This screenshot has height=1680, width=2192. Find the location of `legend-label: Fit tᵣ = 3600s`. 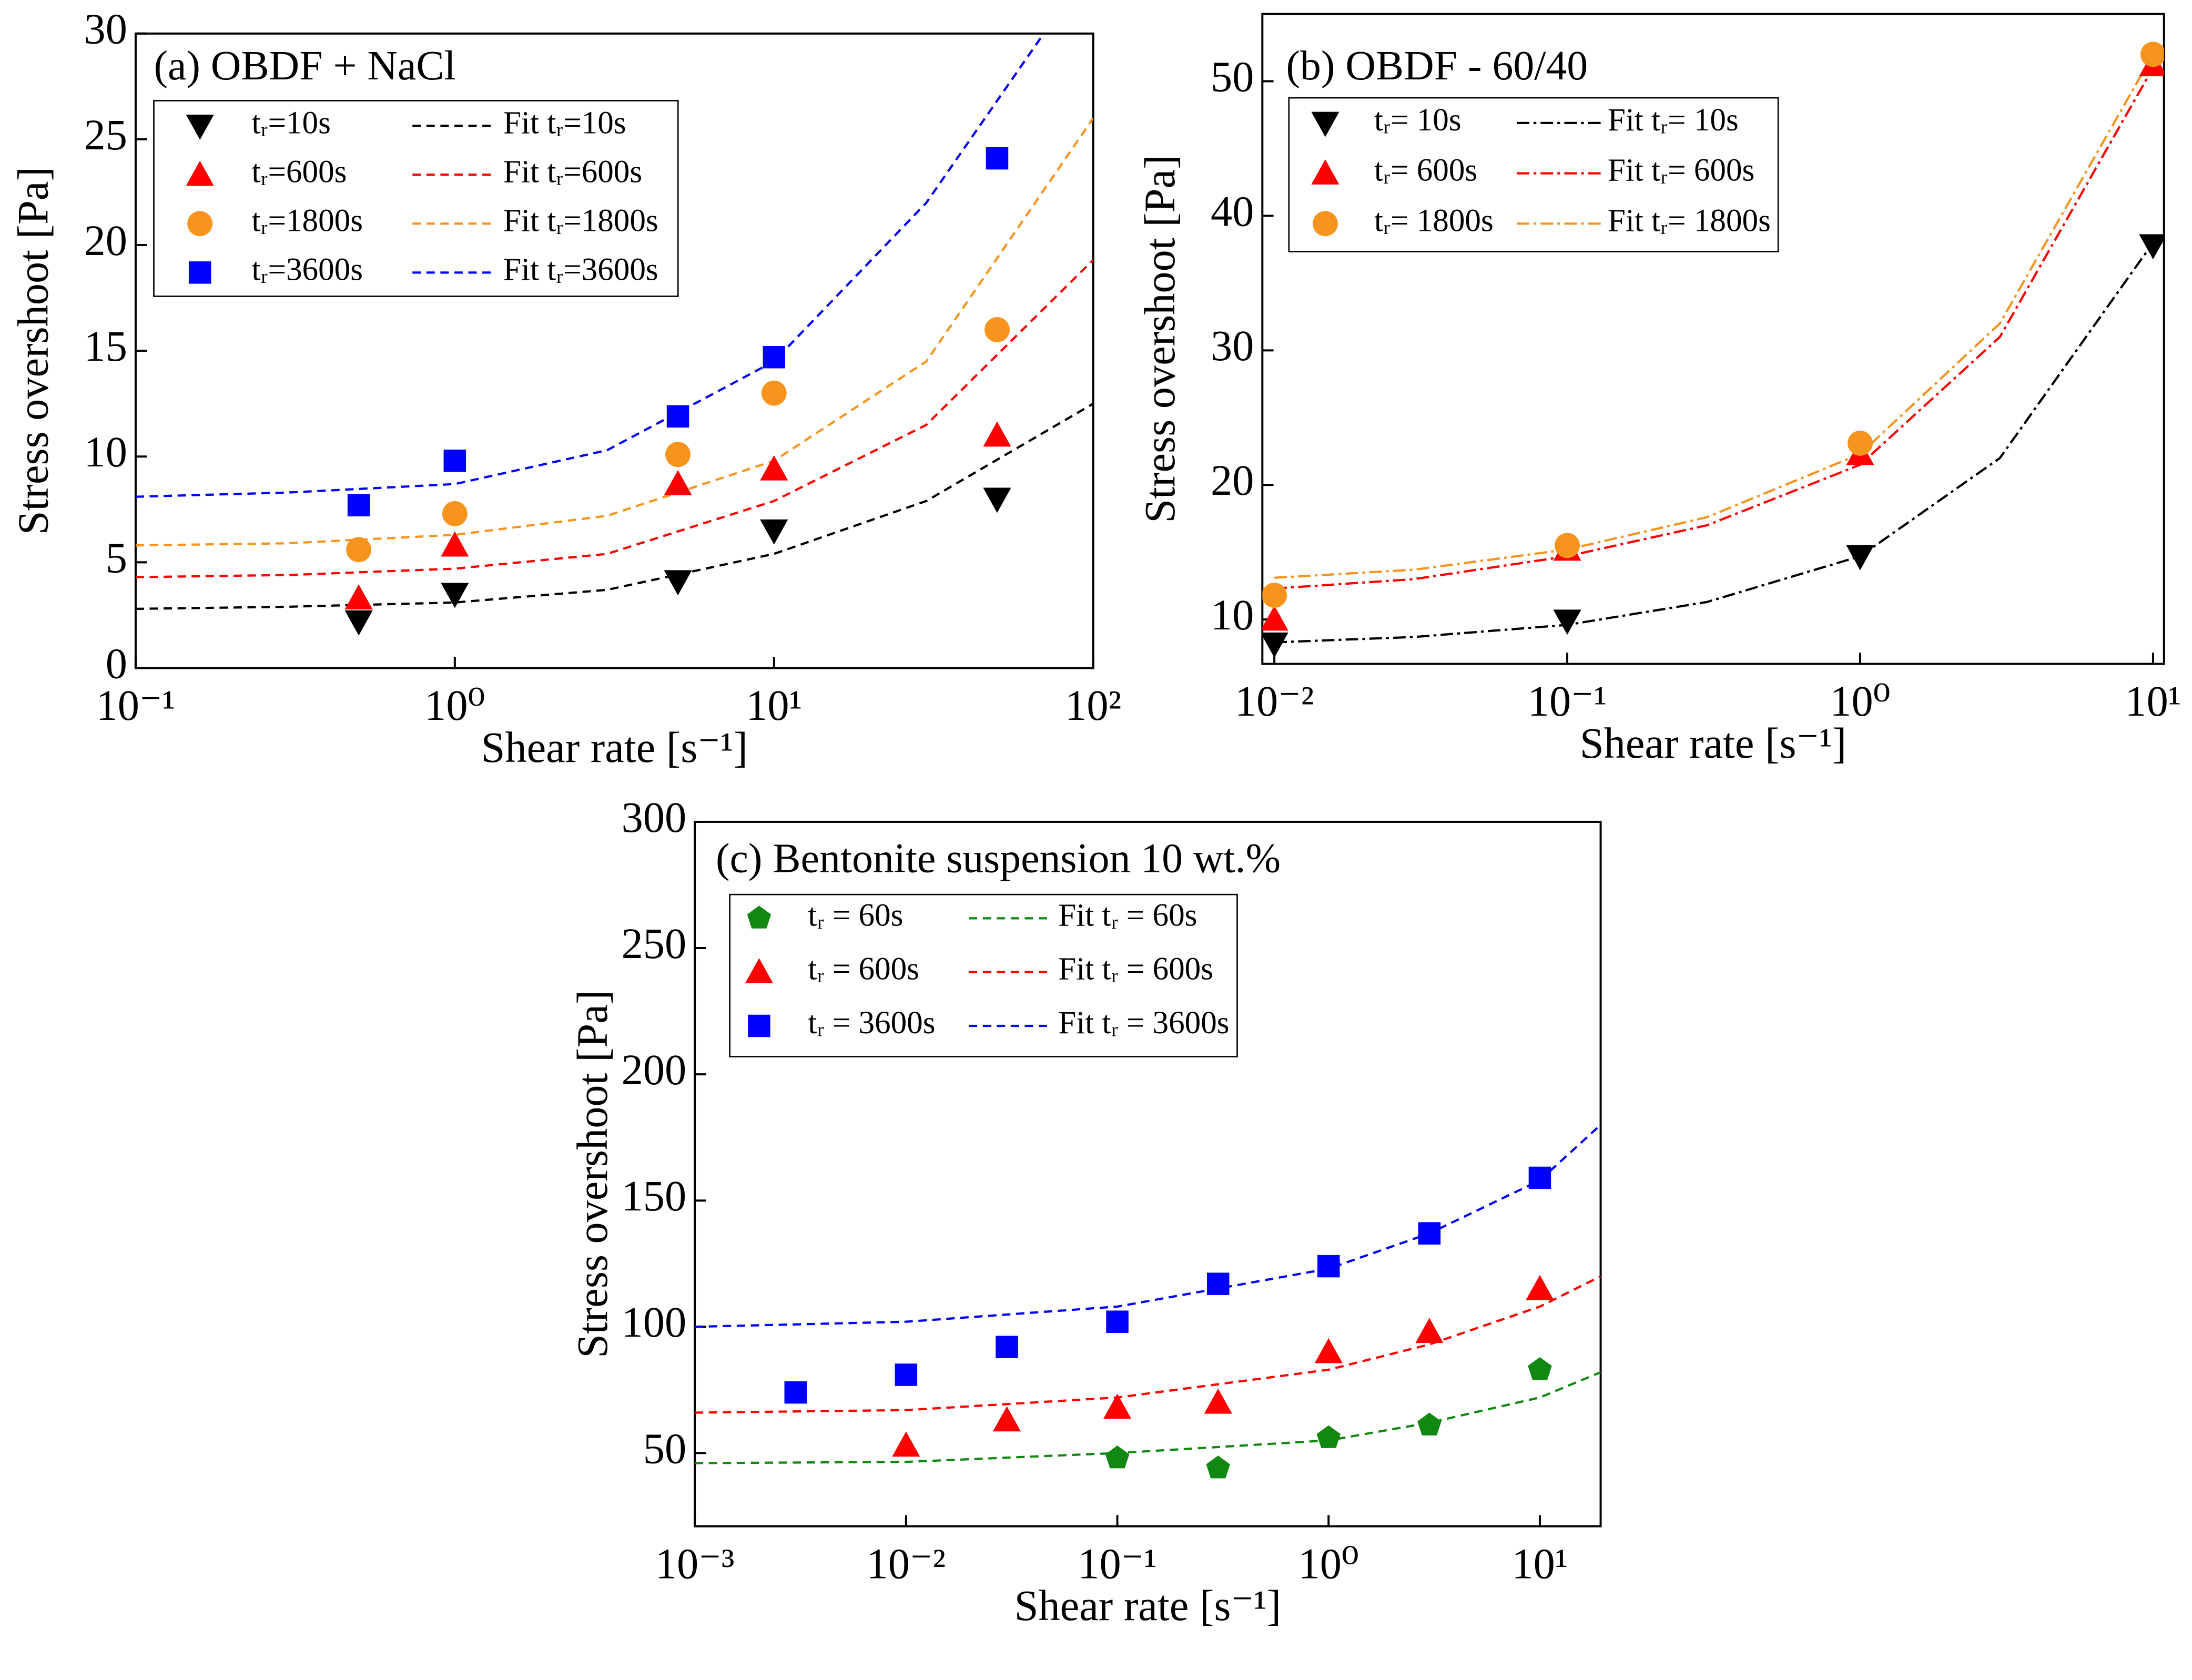

legend-label: Fit tᵣ = 3600s is located at coordinates (1143, 1023).